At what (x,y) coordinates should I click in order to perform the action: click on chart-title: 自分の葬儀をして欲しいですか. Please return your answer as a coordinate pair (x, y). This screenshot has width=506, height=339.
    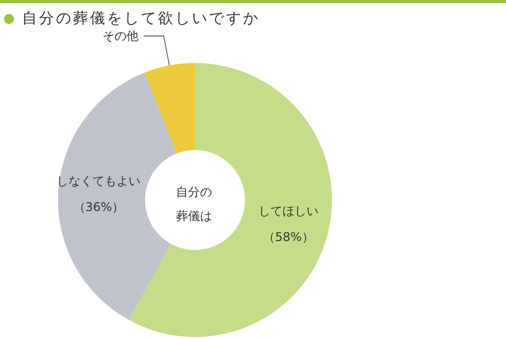
    Looking at the image, I should click on (141, 18).